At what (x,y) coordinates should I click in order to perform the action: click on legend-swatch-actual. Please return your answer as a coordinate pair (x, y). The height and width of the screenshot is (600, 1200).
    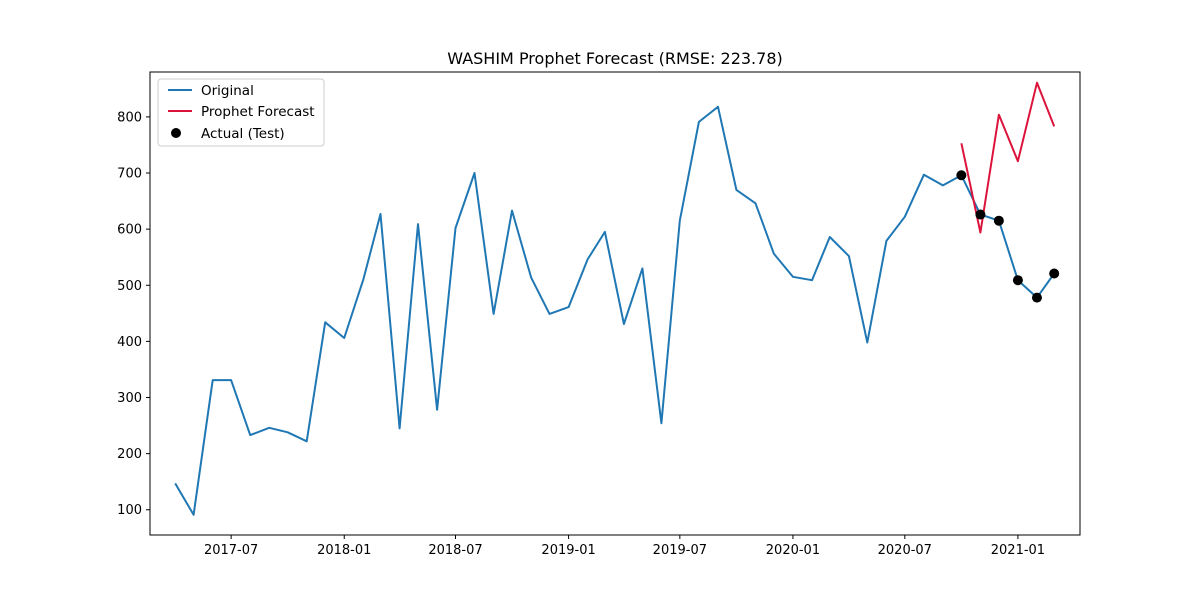
    Looking at the image, I should click on (176, 133).